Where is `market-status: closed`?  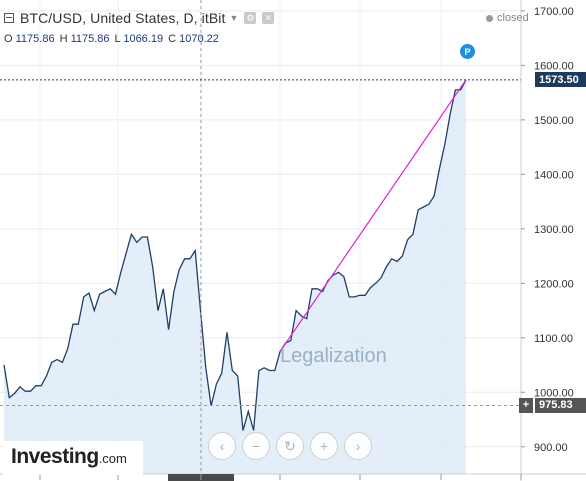 market-status: closed is located at coordinates (507, 18).